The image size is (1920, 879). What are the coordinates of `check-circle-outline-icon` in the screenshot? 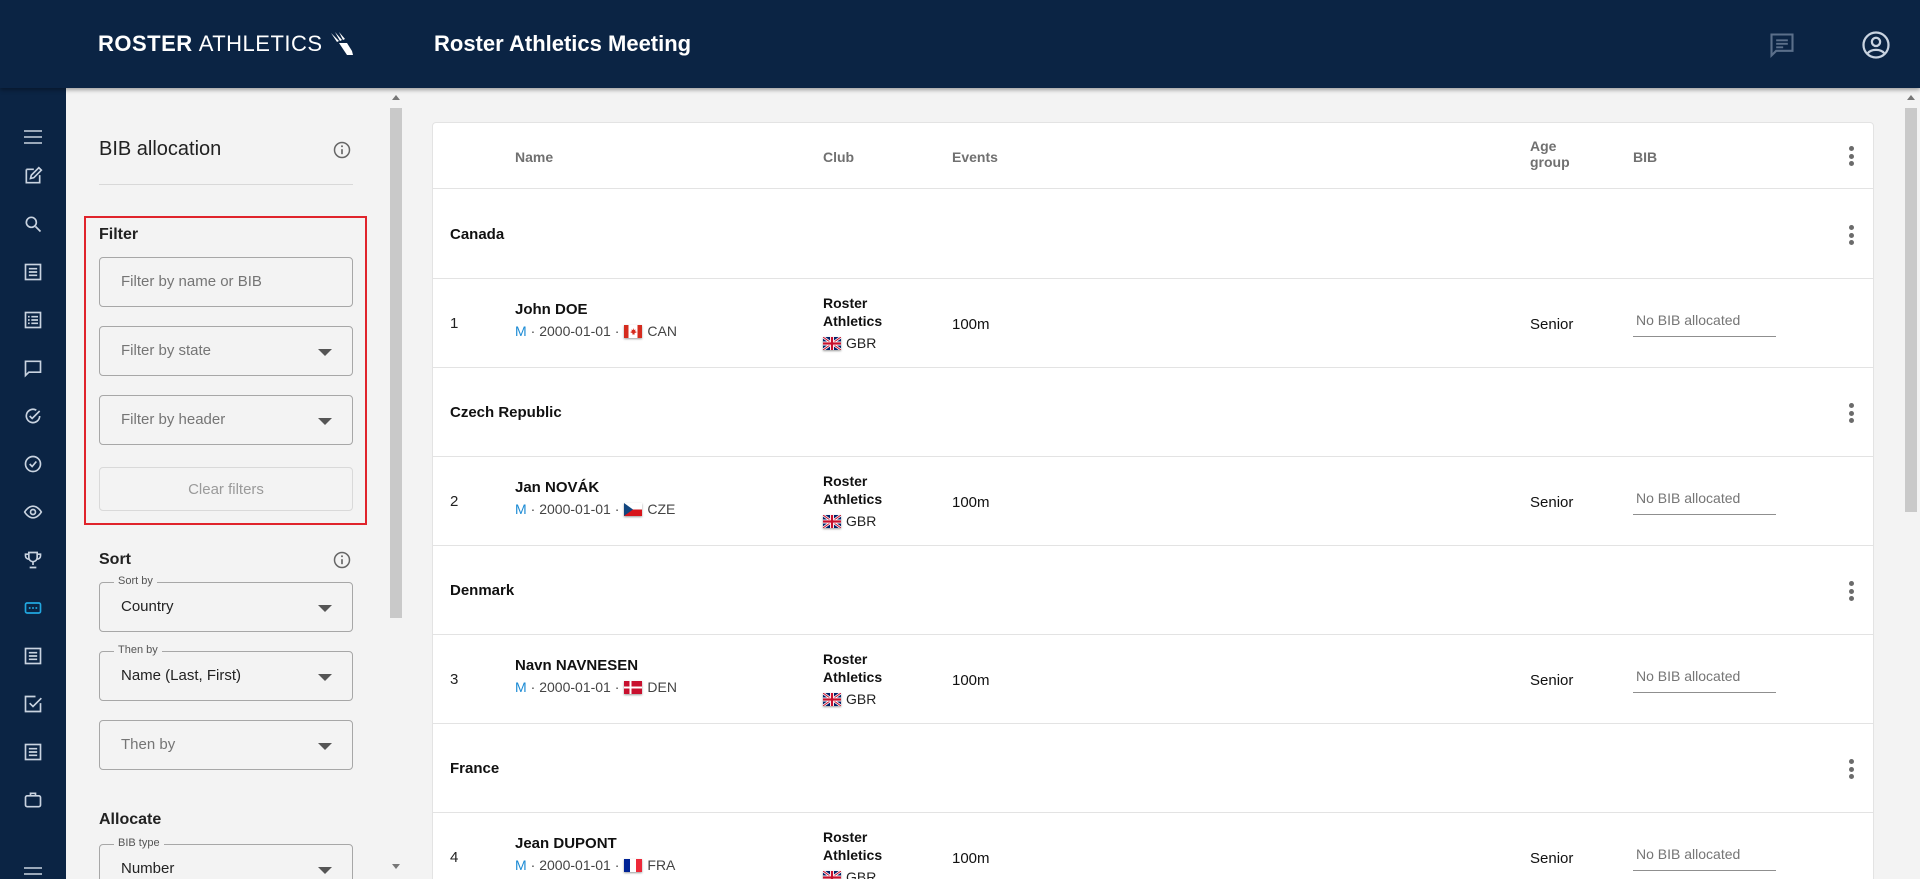 It's located at (33, 464).